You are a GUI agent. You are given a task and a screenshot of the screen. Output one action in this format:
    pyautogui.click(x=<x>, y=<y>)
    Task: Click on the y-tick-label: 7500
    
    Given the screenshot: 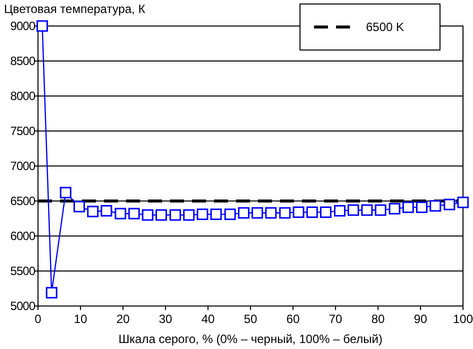 What is the action you would take?
    pyautogui.click(x=23, y=131)
    